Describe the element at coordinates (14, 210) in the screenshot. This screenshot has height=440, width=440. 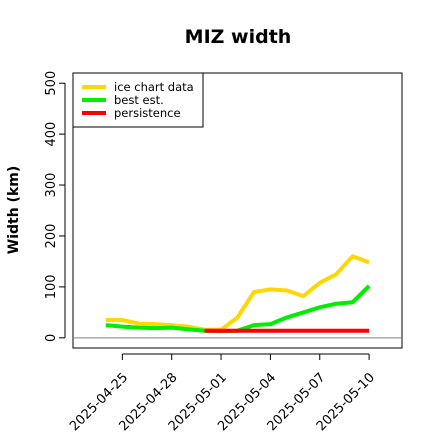
I see `y-axis-label: Width (km)` at that location.